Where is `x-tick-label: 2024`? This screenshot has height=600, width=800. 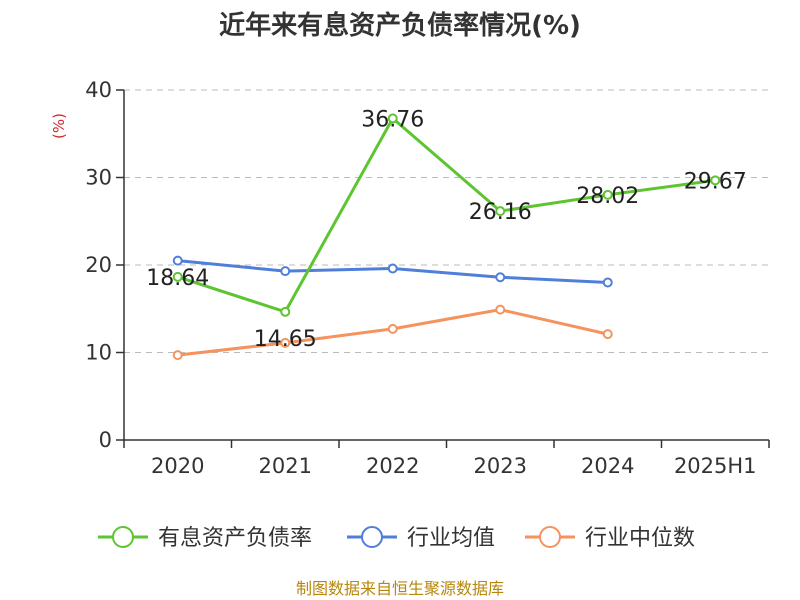
x-tick-label: 2024 is located at coordinates (607, 466).